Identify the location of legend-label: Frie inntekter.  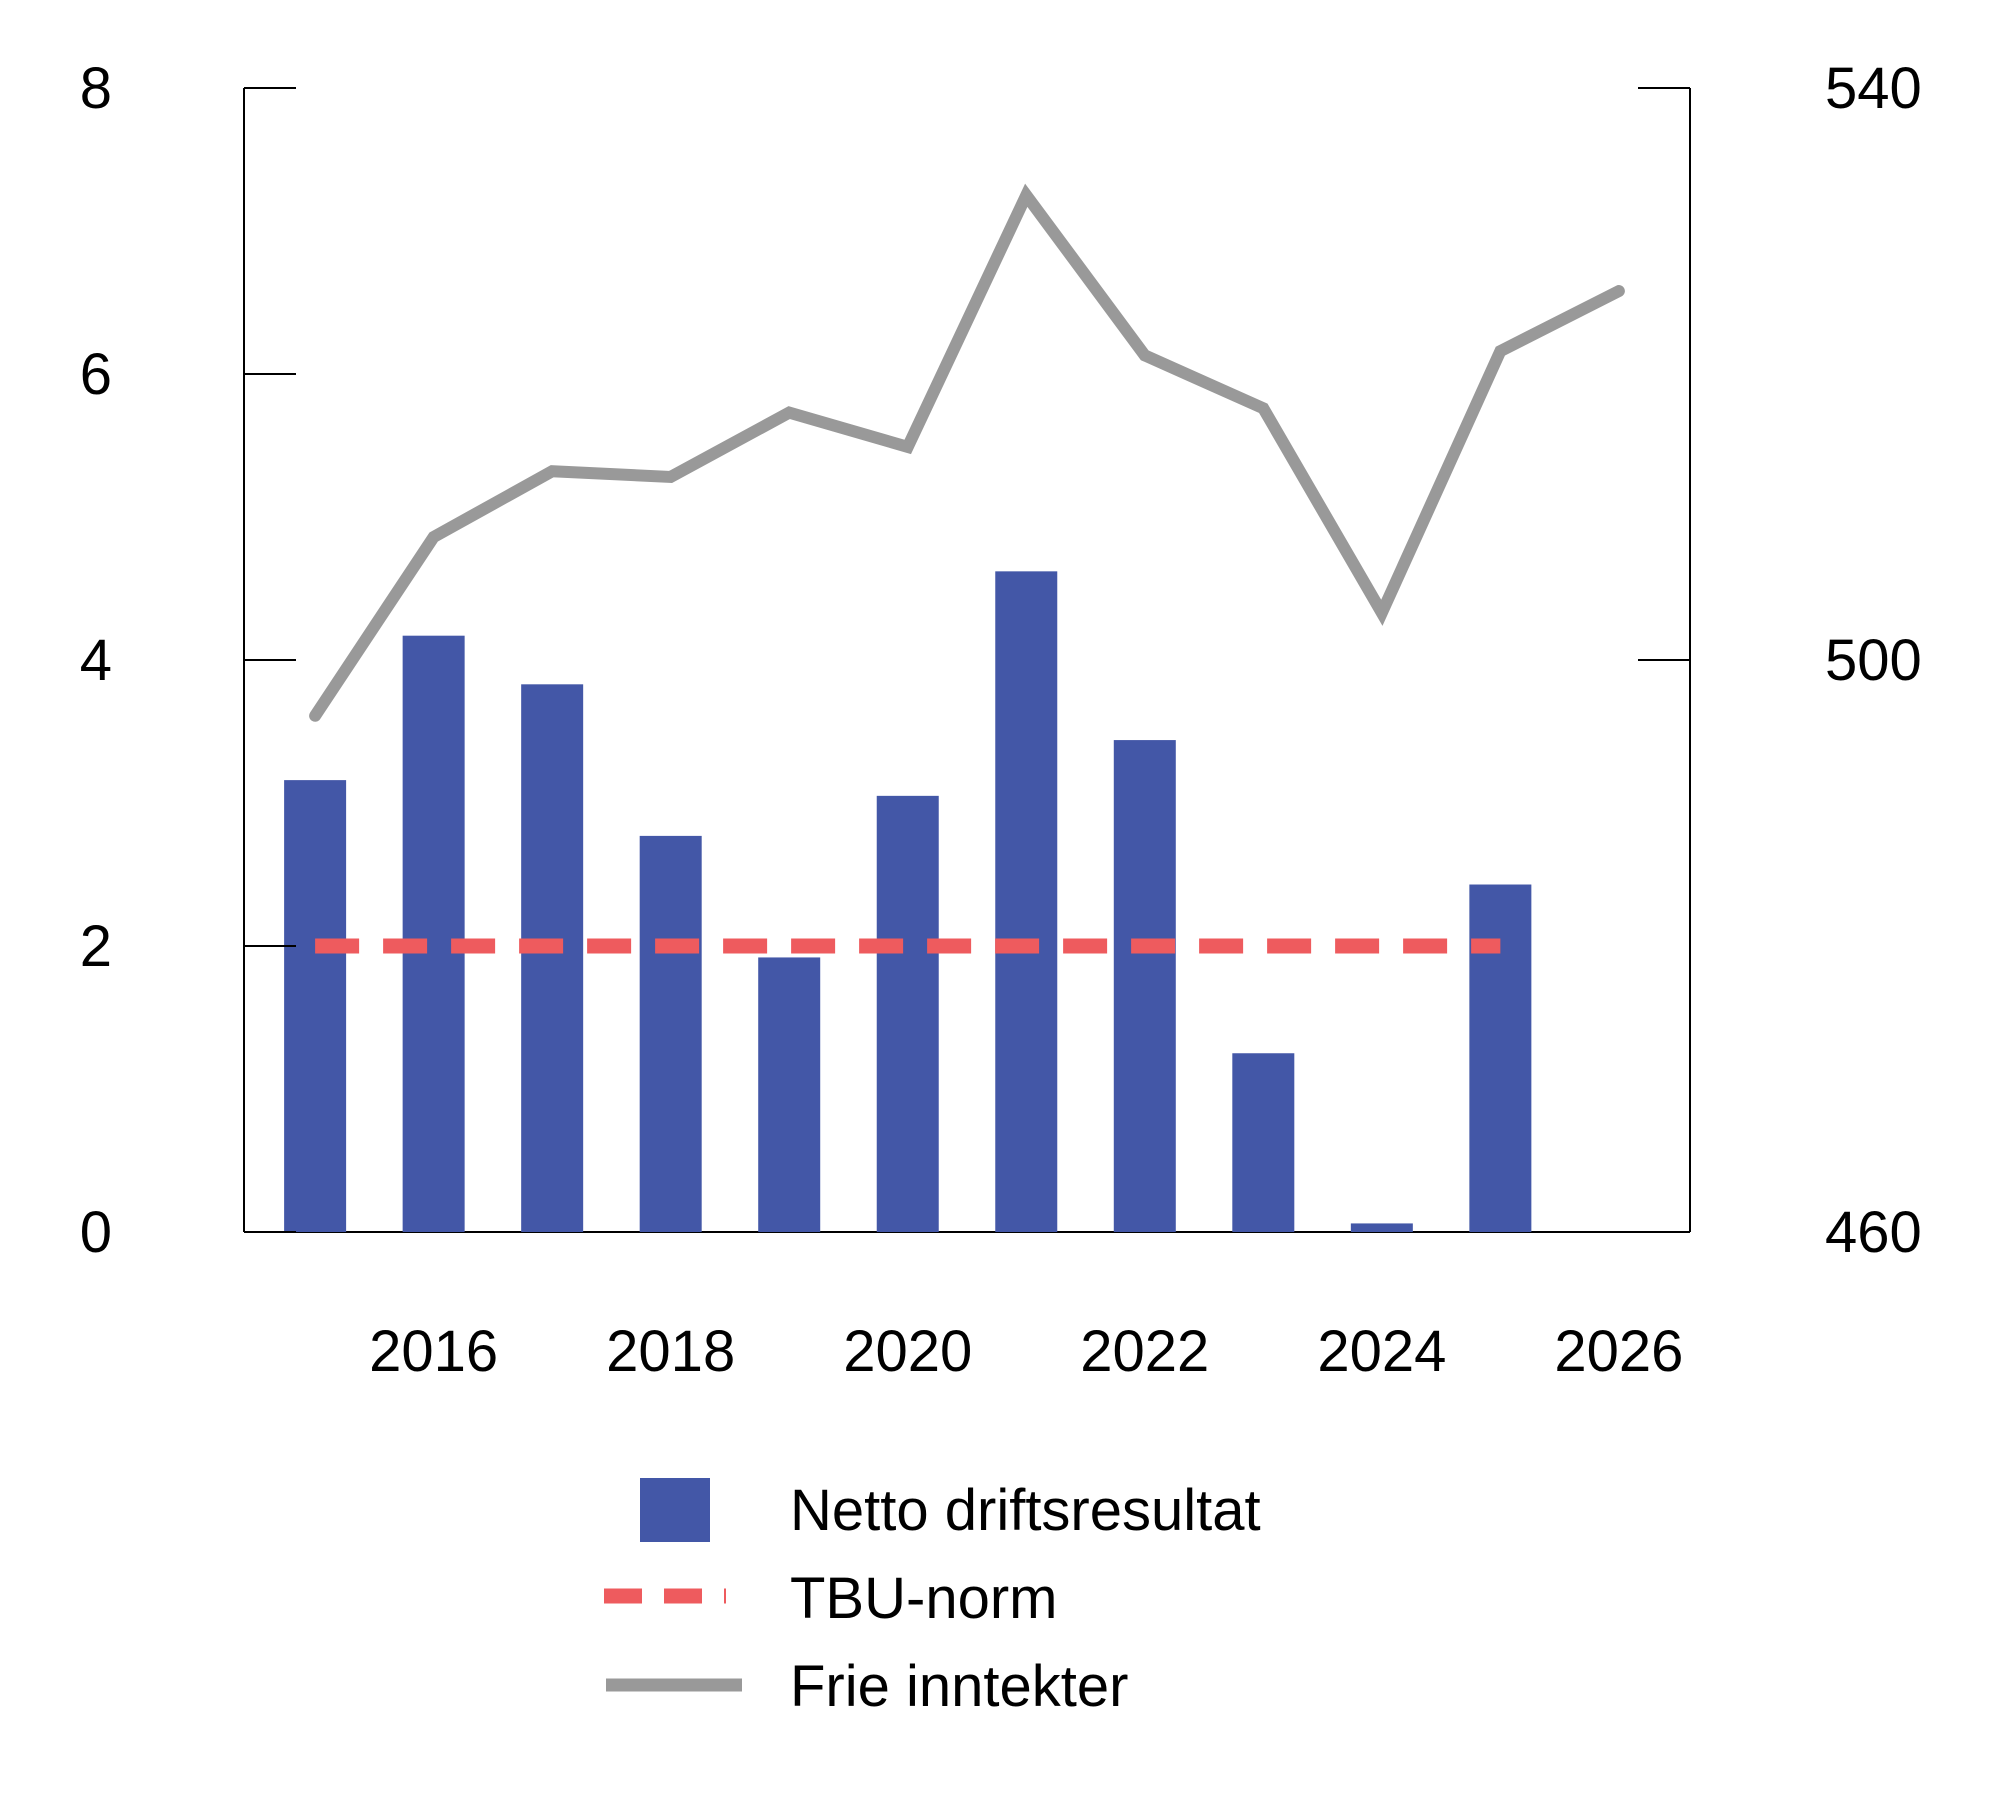
(959, 1686).